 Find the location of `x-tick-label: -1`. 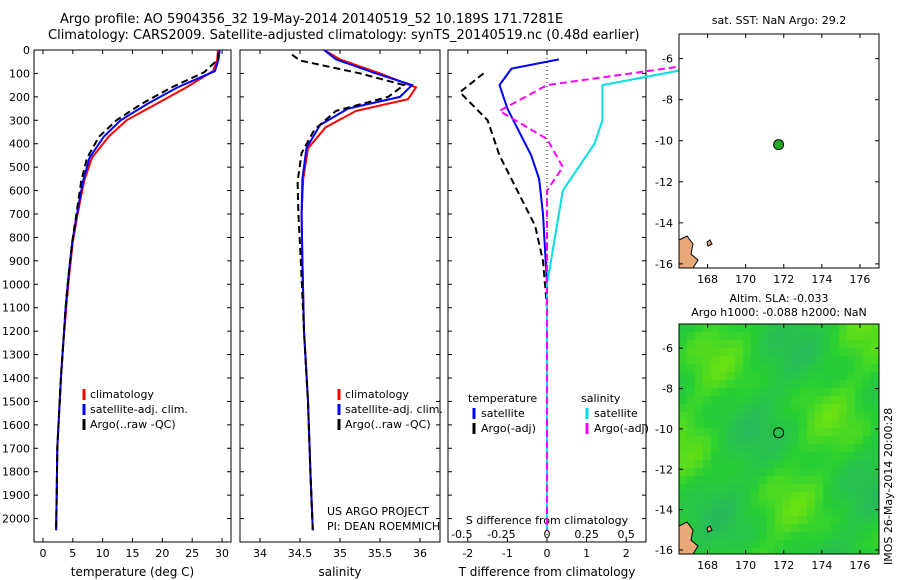

x-tick-label: -1 is located at coordinates (507, 553).